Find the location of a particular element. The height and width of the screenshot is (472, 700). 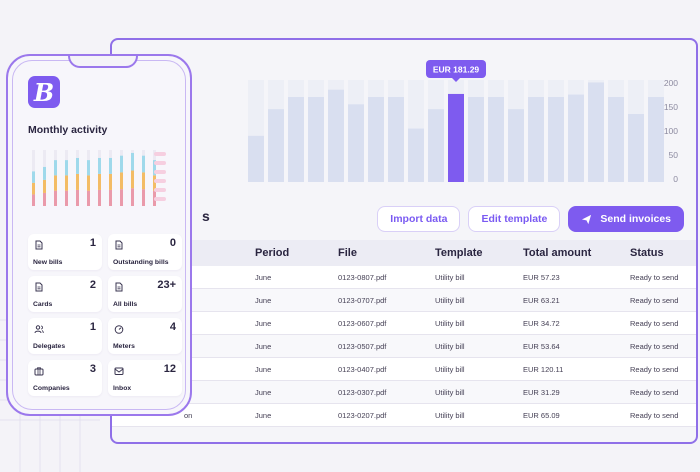

cell-file: 0123-0707.pdf is located at coordinates (362, 300).